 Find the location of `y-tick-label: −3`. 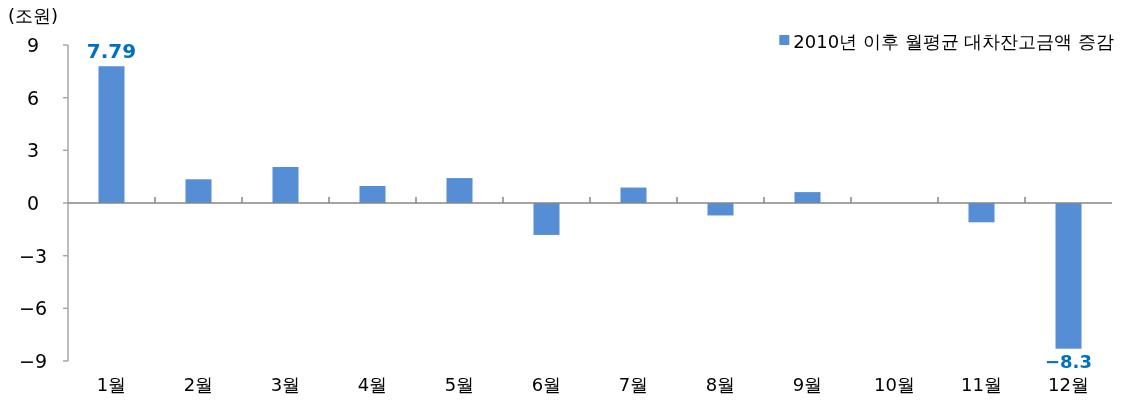

y-tick-label: −3 is located at coordinates (33, 255).